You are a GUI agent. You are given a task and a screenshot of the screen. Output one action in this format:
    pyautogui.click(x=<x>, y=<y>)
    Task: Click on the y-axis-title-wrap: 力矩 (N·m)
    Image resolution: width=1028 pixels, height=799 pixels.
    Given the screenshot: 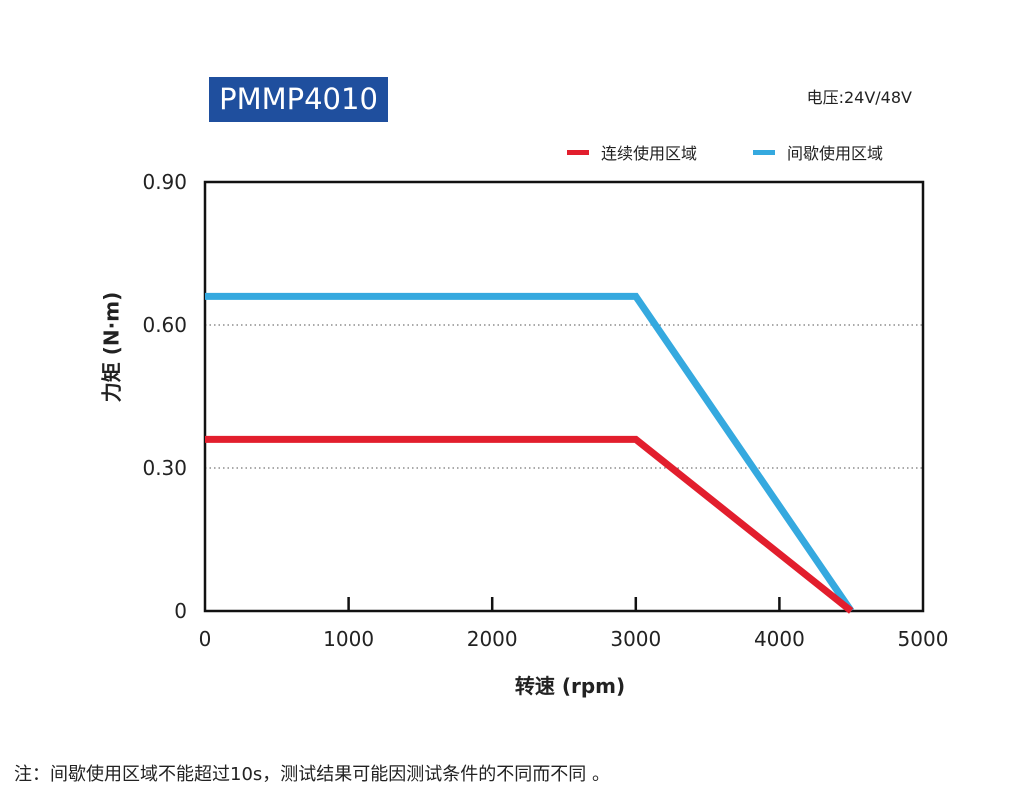 What is the action you would take?
    pyautogui.click(x=110, y=347)
    